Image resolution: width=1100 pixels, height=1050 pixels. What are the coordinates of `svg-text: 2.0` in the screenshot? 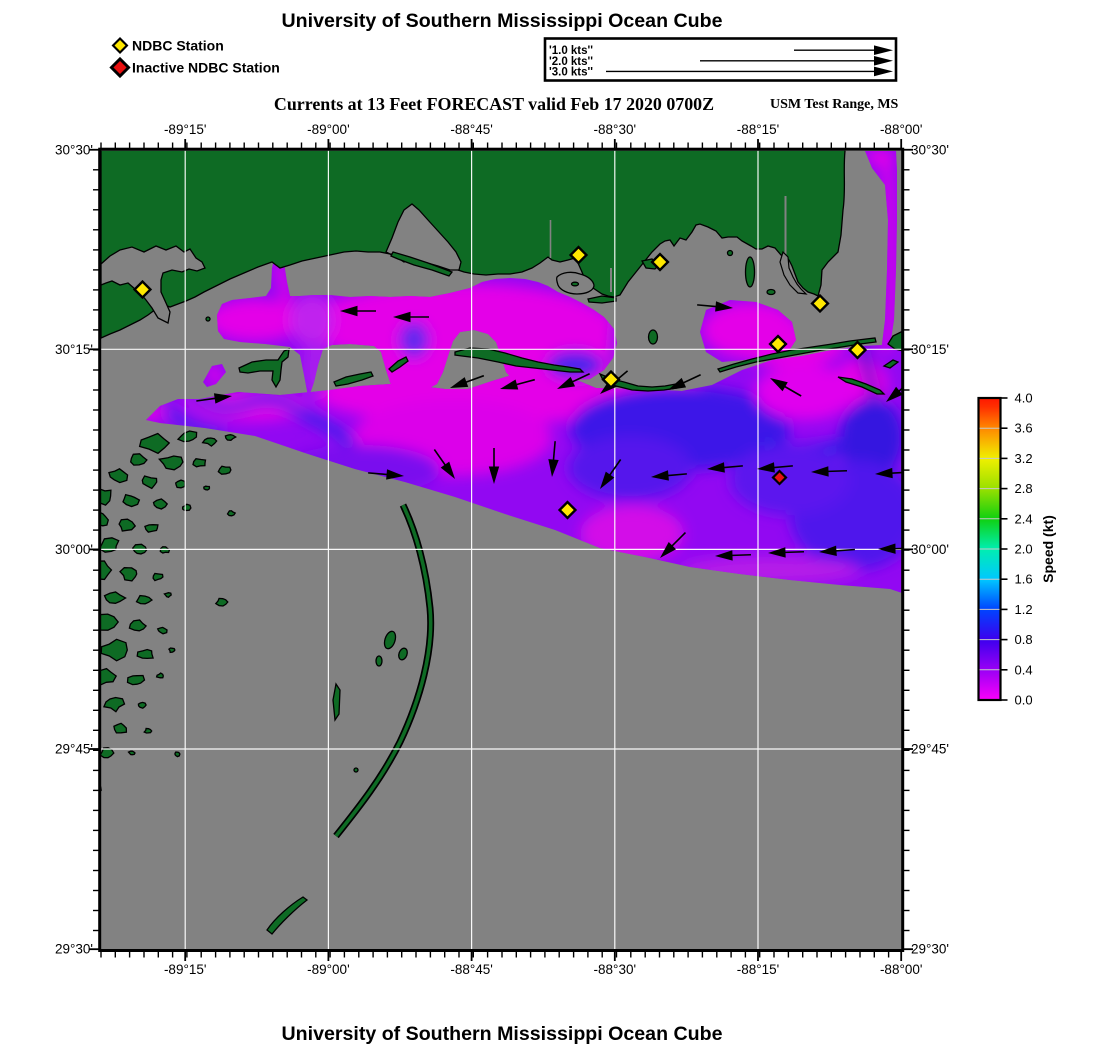 It's located at (1024, 549).